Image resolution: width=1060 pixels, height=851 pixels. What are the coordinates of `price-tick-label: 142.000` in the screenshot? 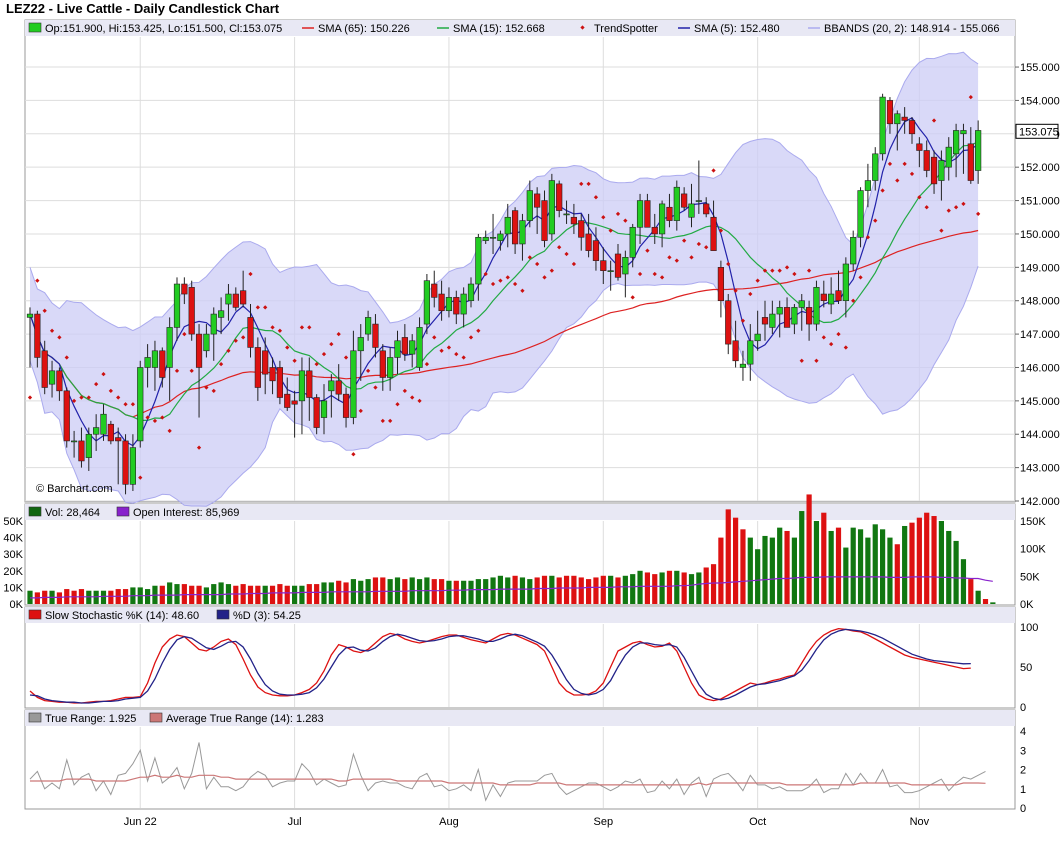 It's located at (1040, 502).